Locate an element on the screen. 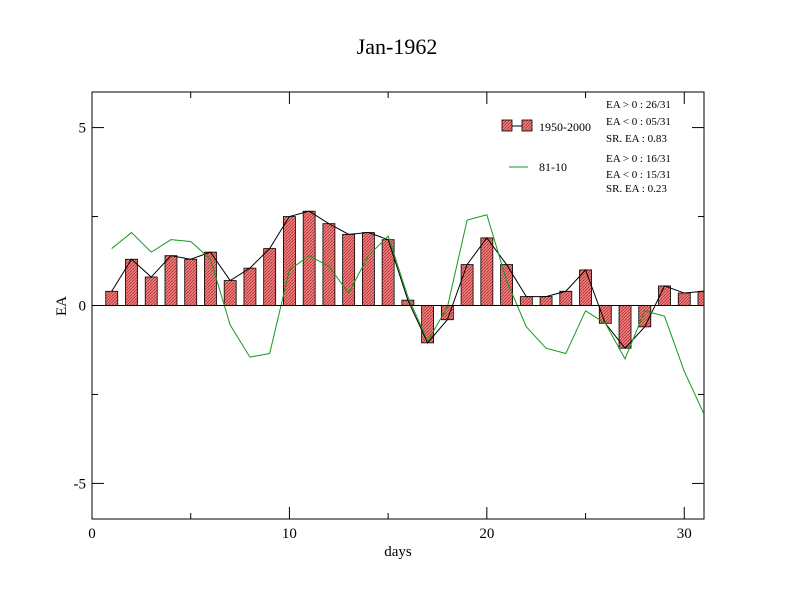  legend-item-1950-2000: 1950-2000 is located at coordinates (546, 126).